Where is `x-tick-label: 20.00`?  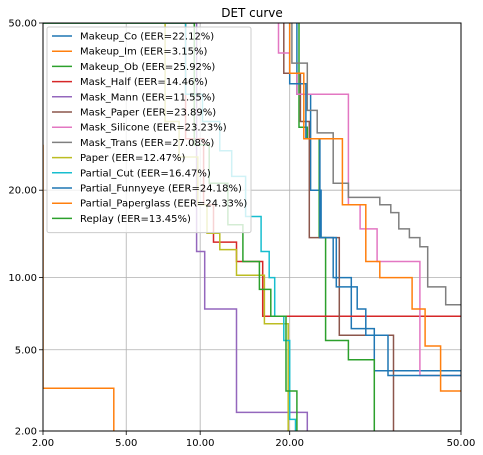 x-tick-label: 20.00 is located at coordinates (289, 443).